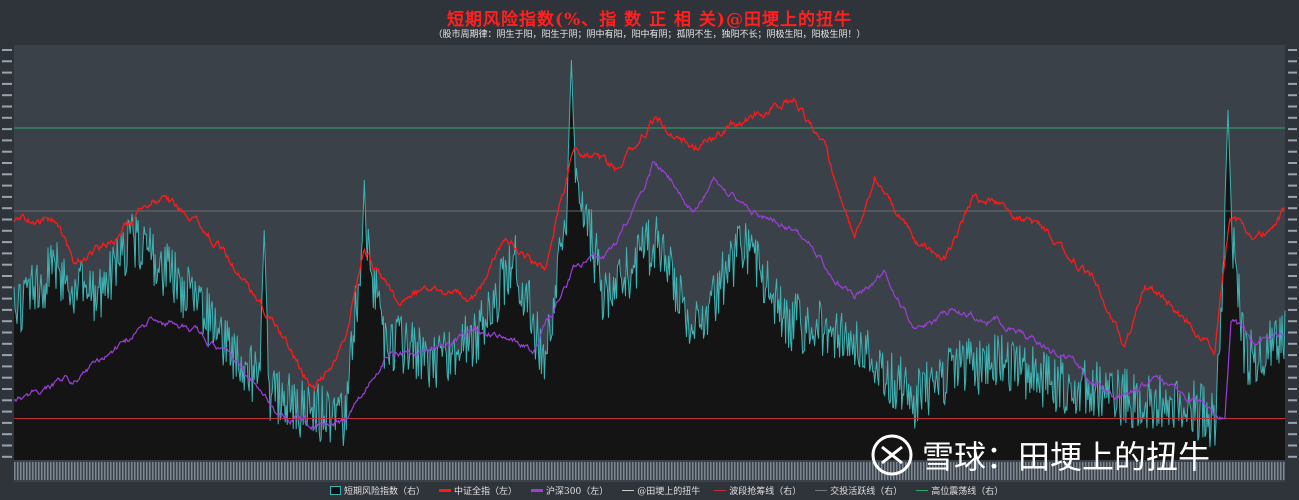 This screenshot has height=500, width=1299. Describe the element at coordinates (866, 492) in the screenshot. I see `legend-label-mid: 交投活跃线（右）` at that location.